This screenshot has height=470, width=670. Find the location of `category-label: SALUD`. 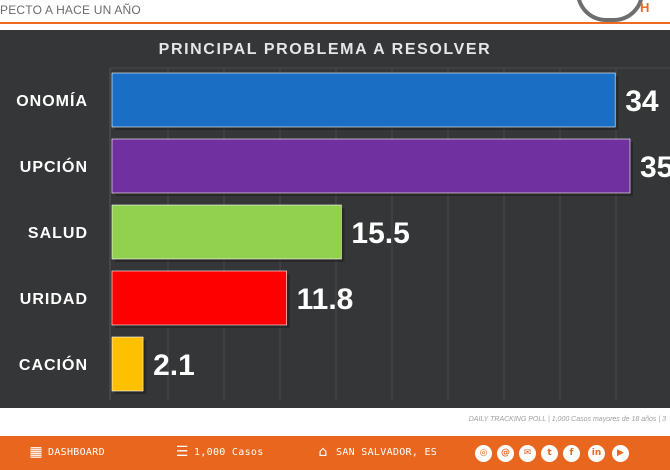

category-label: SALUD is located at coordinates (58, 233).